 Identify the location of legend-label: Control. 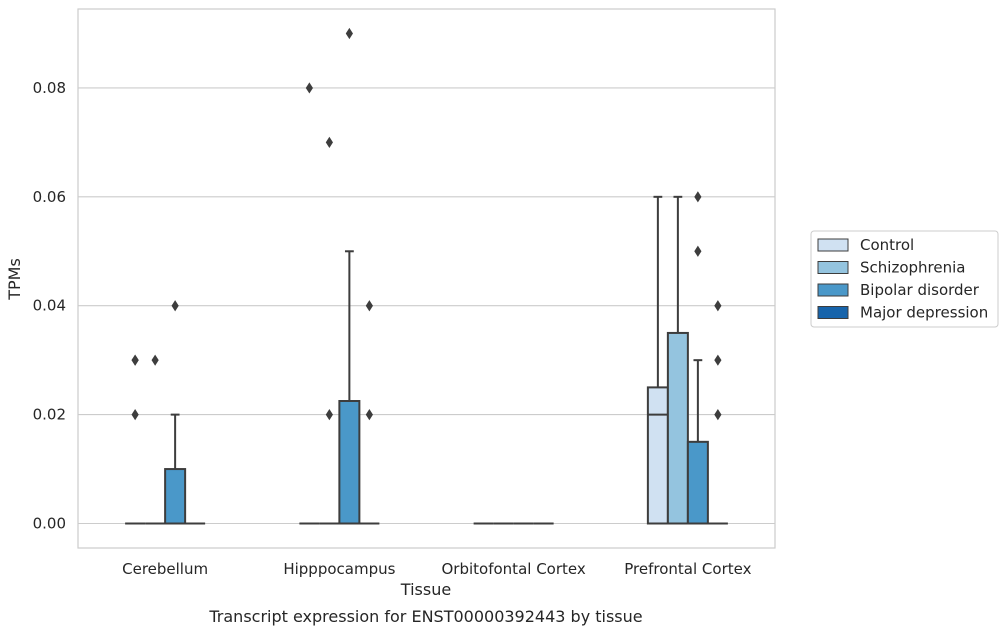
(887, 245).